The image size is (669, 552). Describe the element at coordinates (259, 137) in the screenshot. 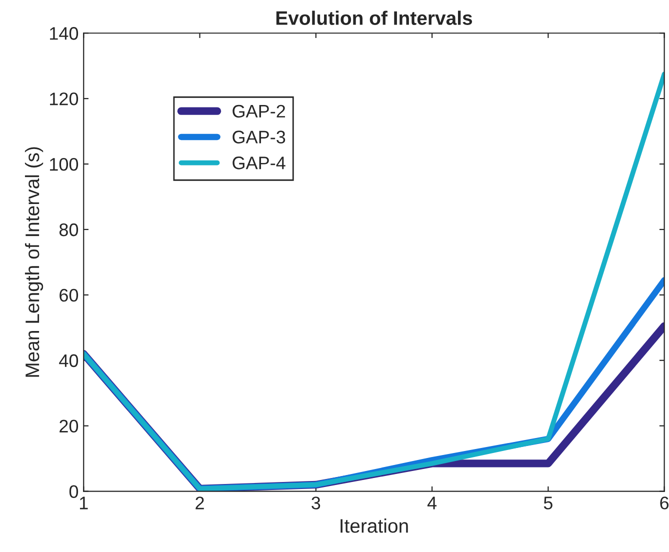

I see `legend-label: GAP-3` at that location.